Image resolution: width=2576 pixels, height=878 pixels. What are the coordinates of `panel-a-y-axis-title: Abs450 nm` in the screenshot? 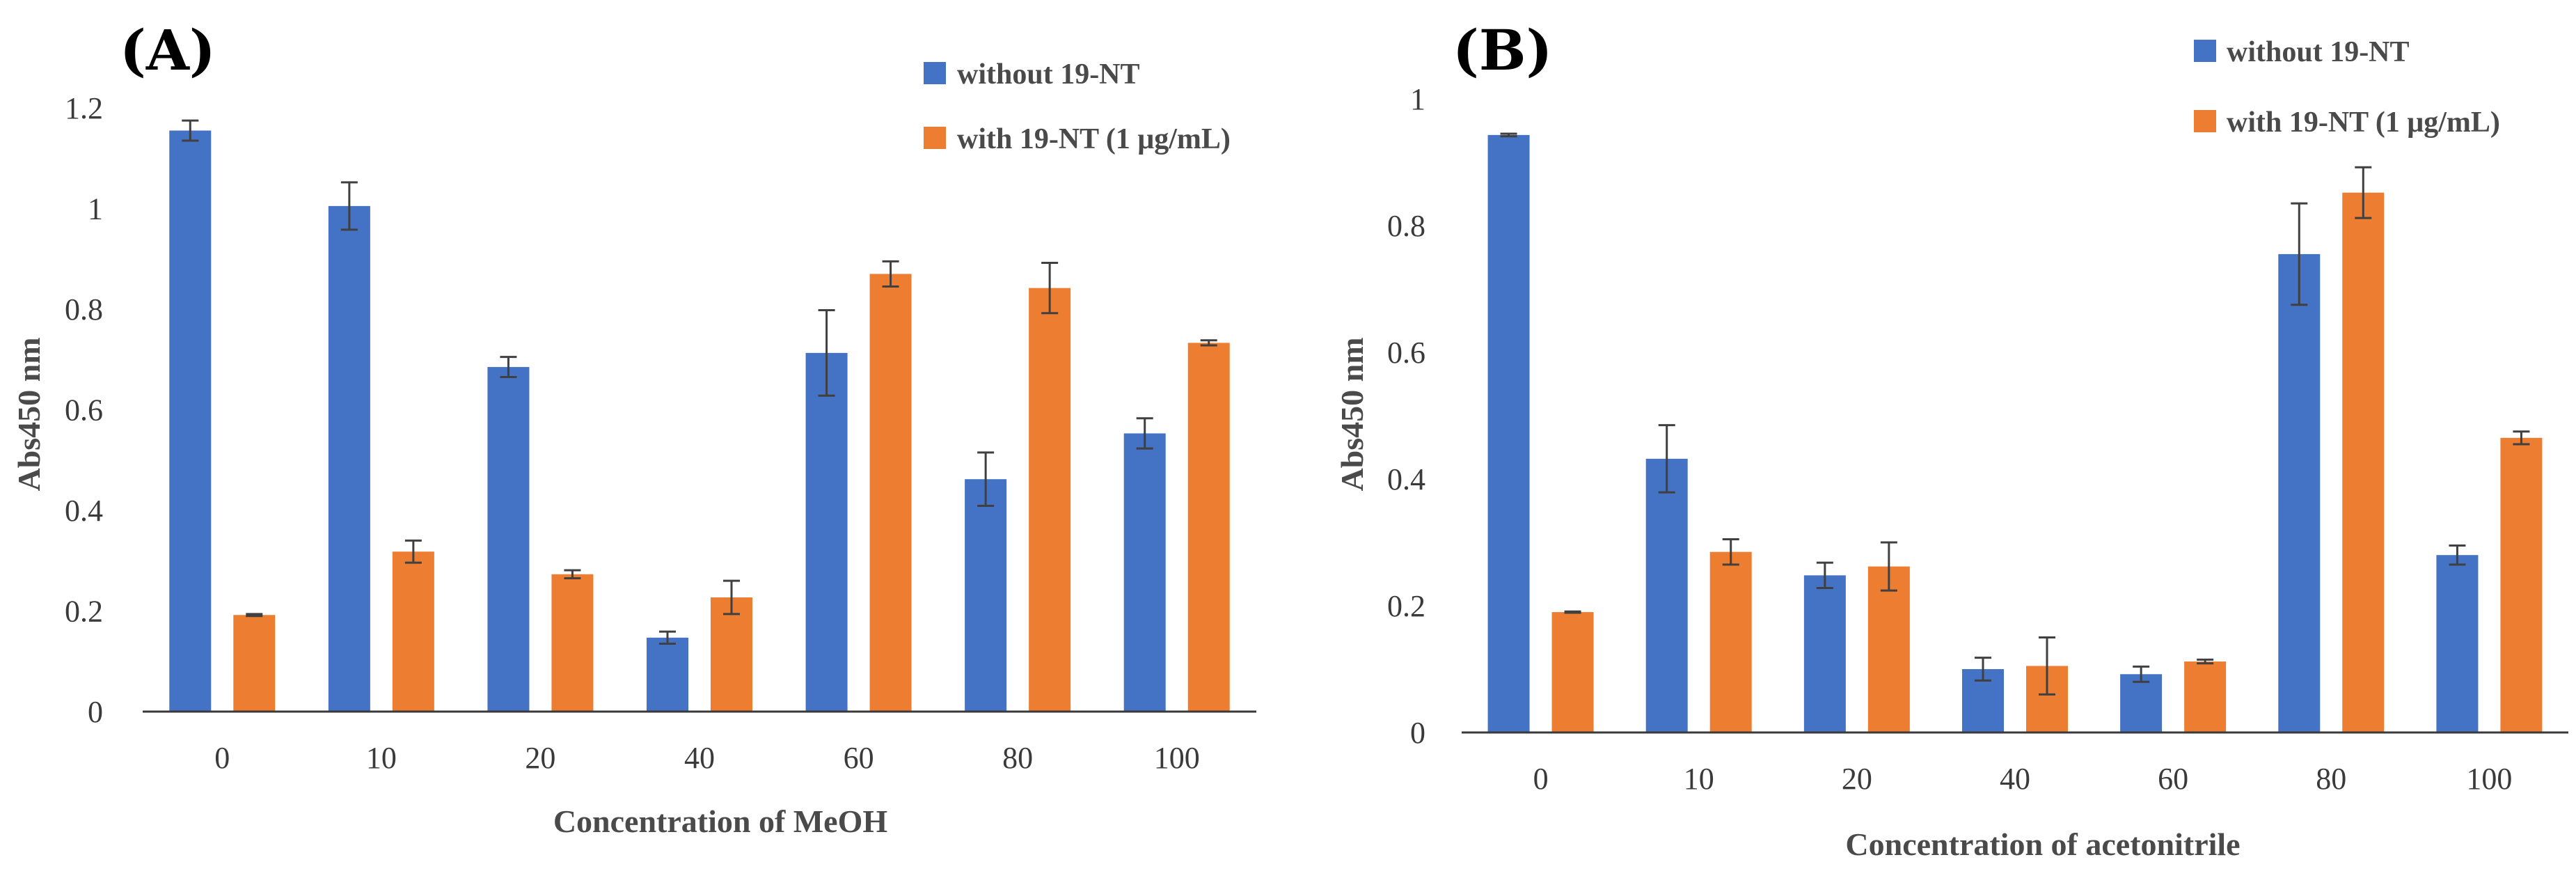 It's located at (29, 414).